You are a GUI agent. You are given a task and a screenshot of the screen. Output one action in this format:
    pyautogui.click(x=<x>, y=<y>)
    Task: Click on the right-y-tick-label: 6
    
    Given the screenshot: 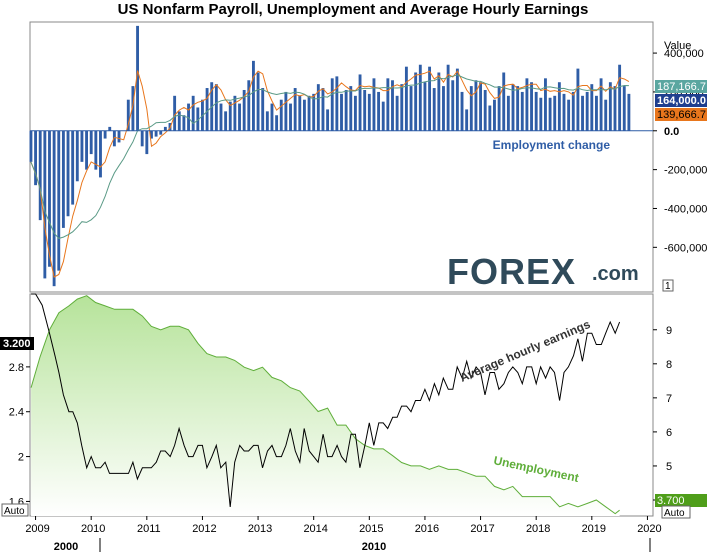 What is the action you would take?
    pyautogui.click(x=669, y=433)
    